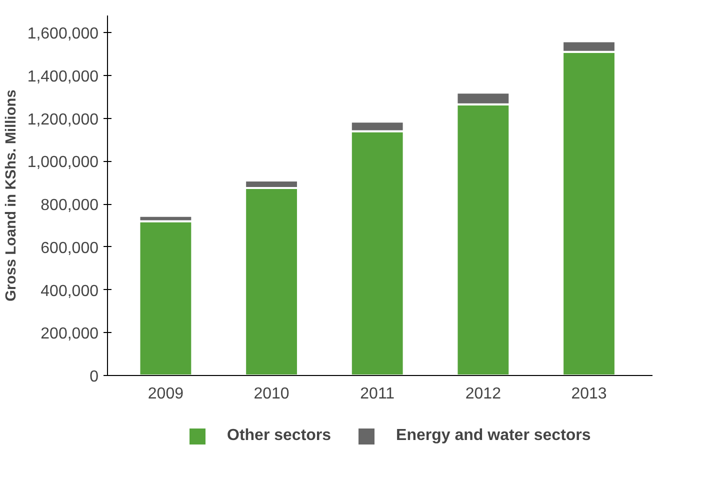 The height and width of the screenshot is (491, 715). Describe the element at coordinates (377, 394) in the screenshot. I see `x-tick-label: 2011` at that location.